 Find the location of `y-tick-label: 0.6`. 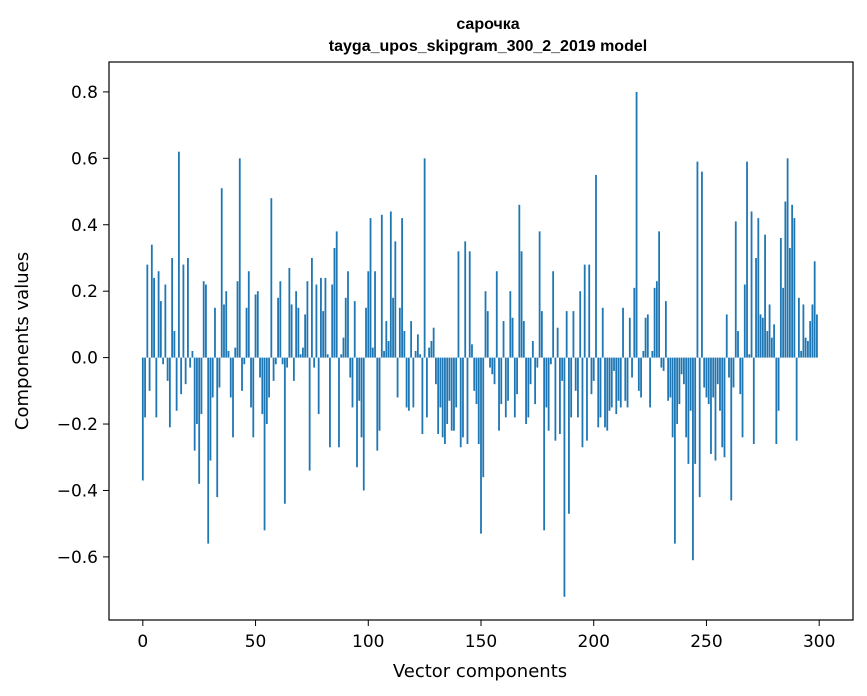

y-tick-label: 0.6 is located at coordinates (84, 159).